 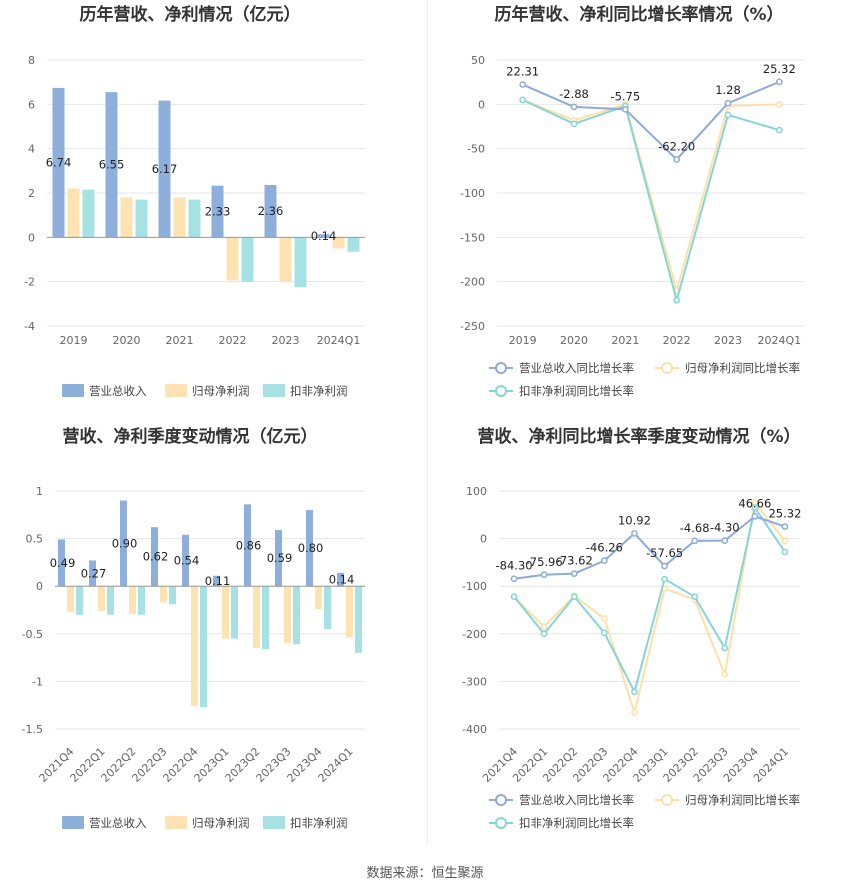 What do you see at coordinates (638, 14) in the screenshot?
I see `chart-title: 历年营收、净利同比增长率情况（%）` at bounding box center [638, 14].